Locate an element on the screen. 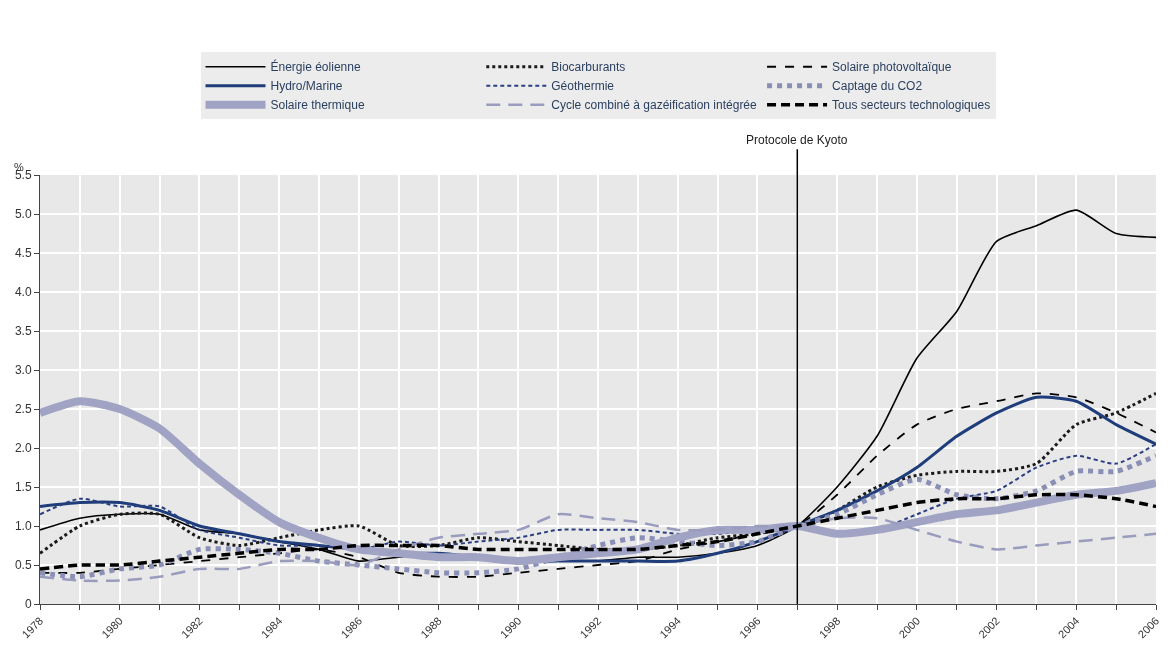 The height and width of the screenshot is (659, 1173). y-tick-label: 4.0 is located at coordinates (23, 292).